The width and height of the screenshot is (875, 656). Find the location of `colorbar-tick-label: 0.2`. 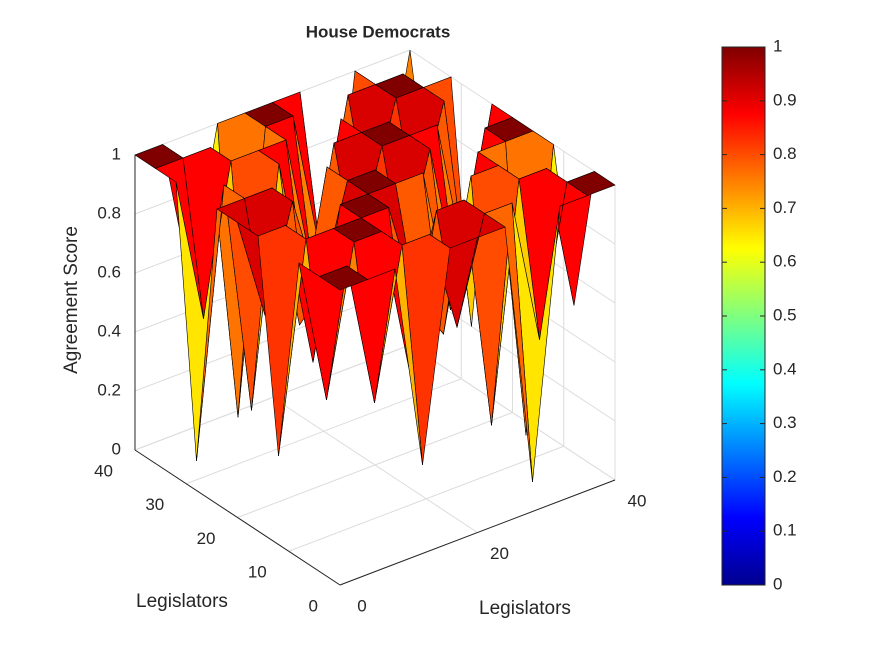

colorbar-tick-label: 0.2 is located at coordinates (785, 476).